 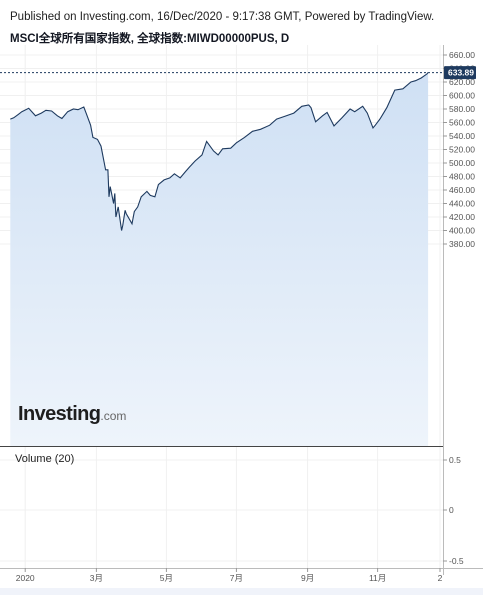 I want to click on x-tick-label: 2020, so click(x=25, y=578).